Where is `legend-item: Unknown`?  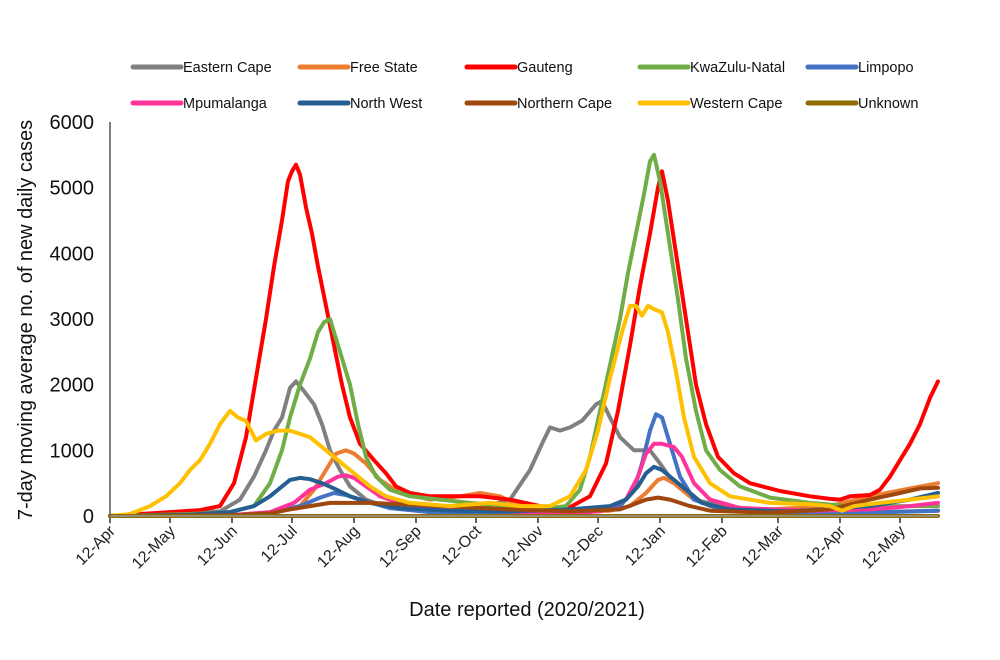 legend-item: Unknown is located at coordinates (861, 104).